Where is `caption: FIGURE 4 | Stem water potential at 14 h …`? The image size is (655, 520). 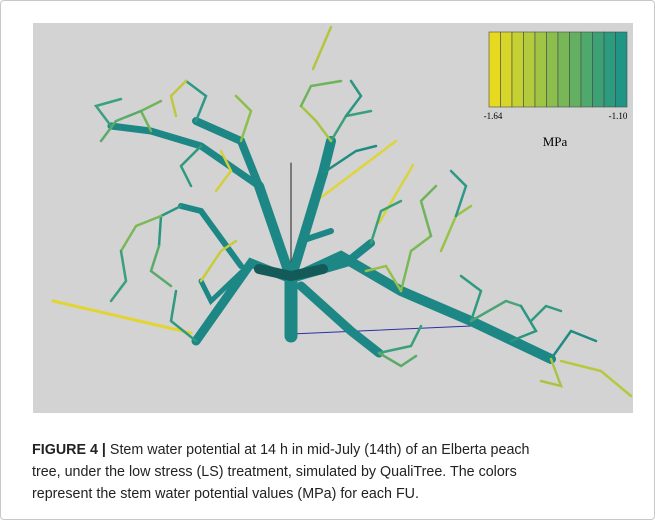 caption: FIGURE 4 | Stem water potential at 14 h … is located at coordinates (281, 472).